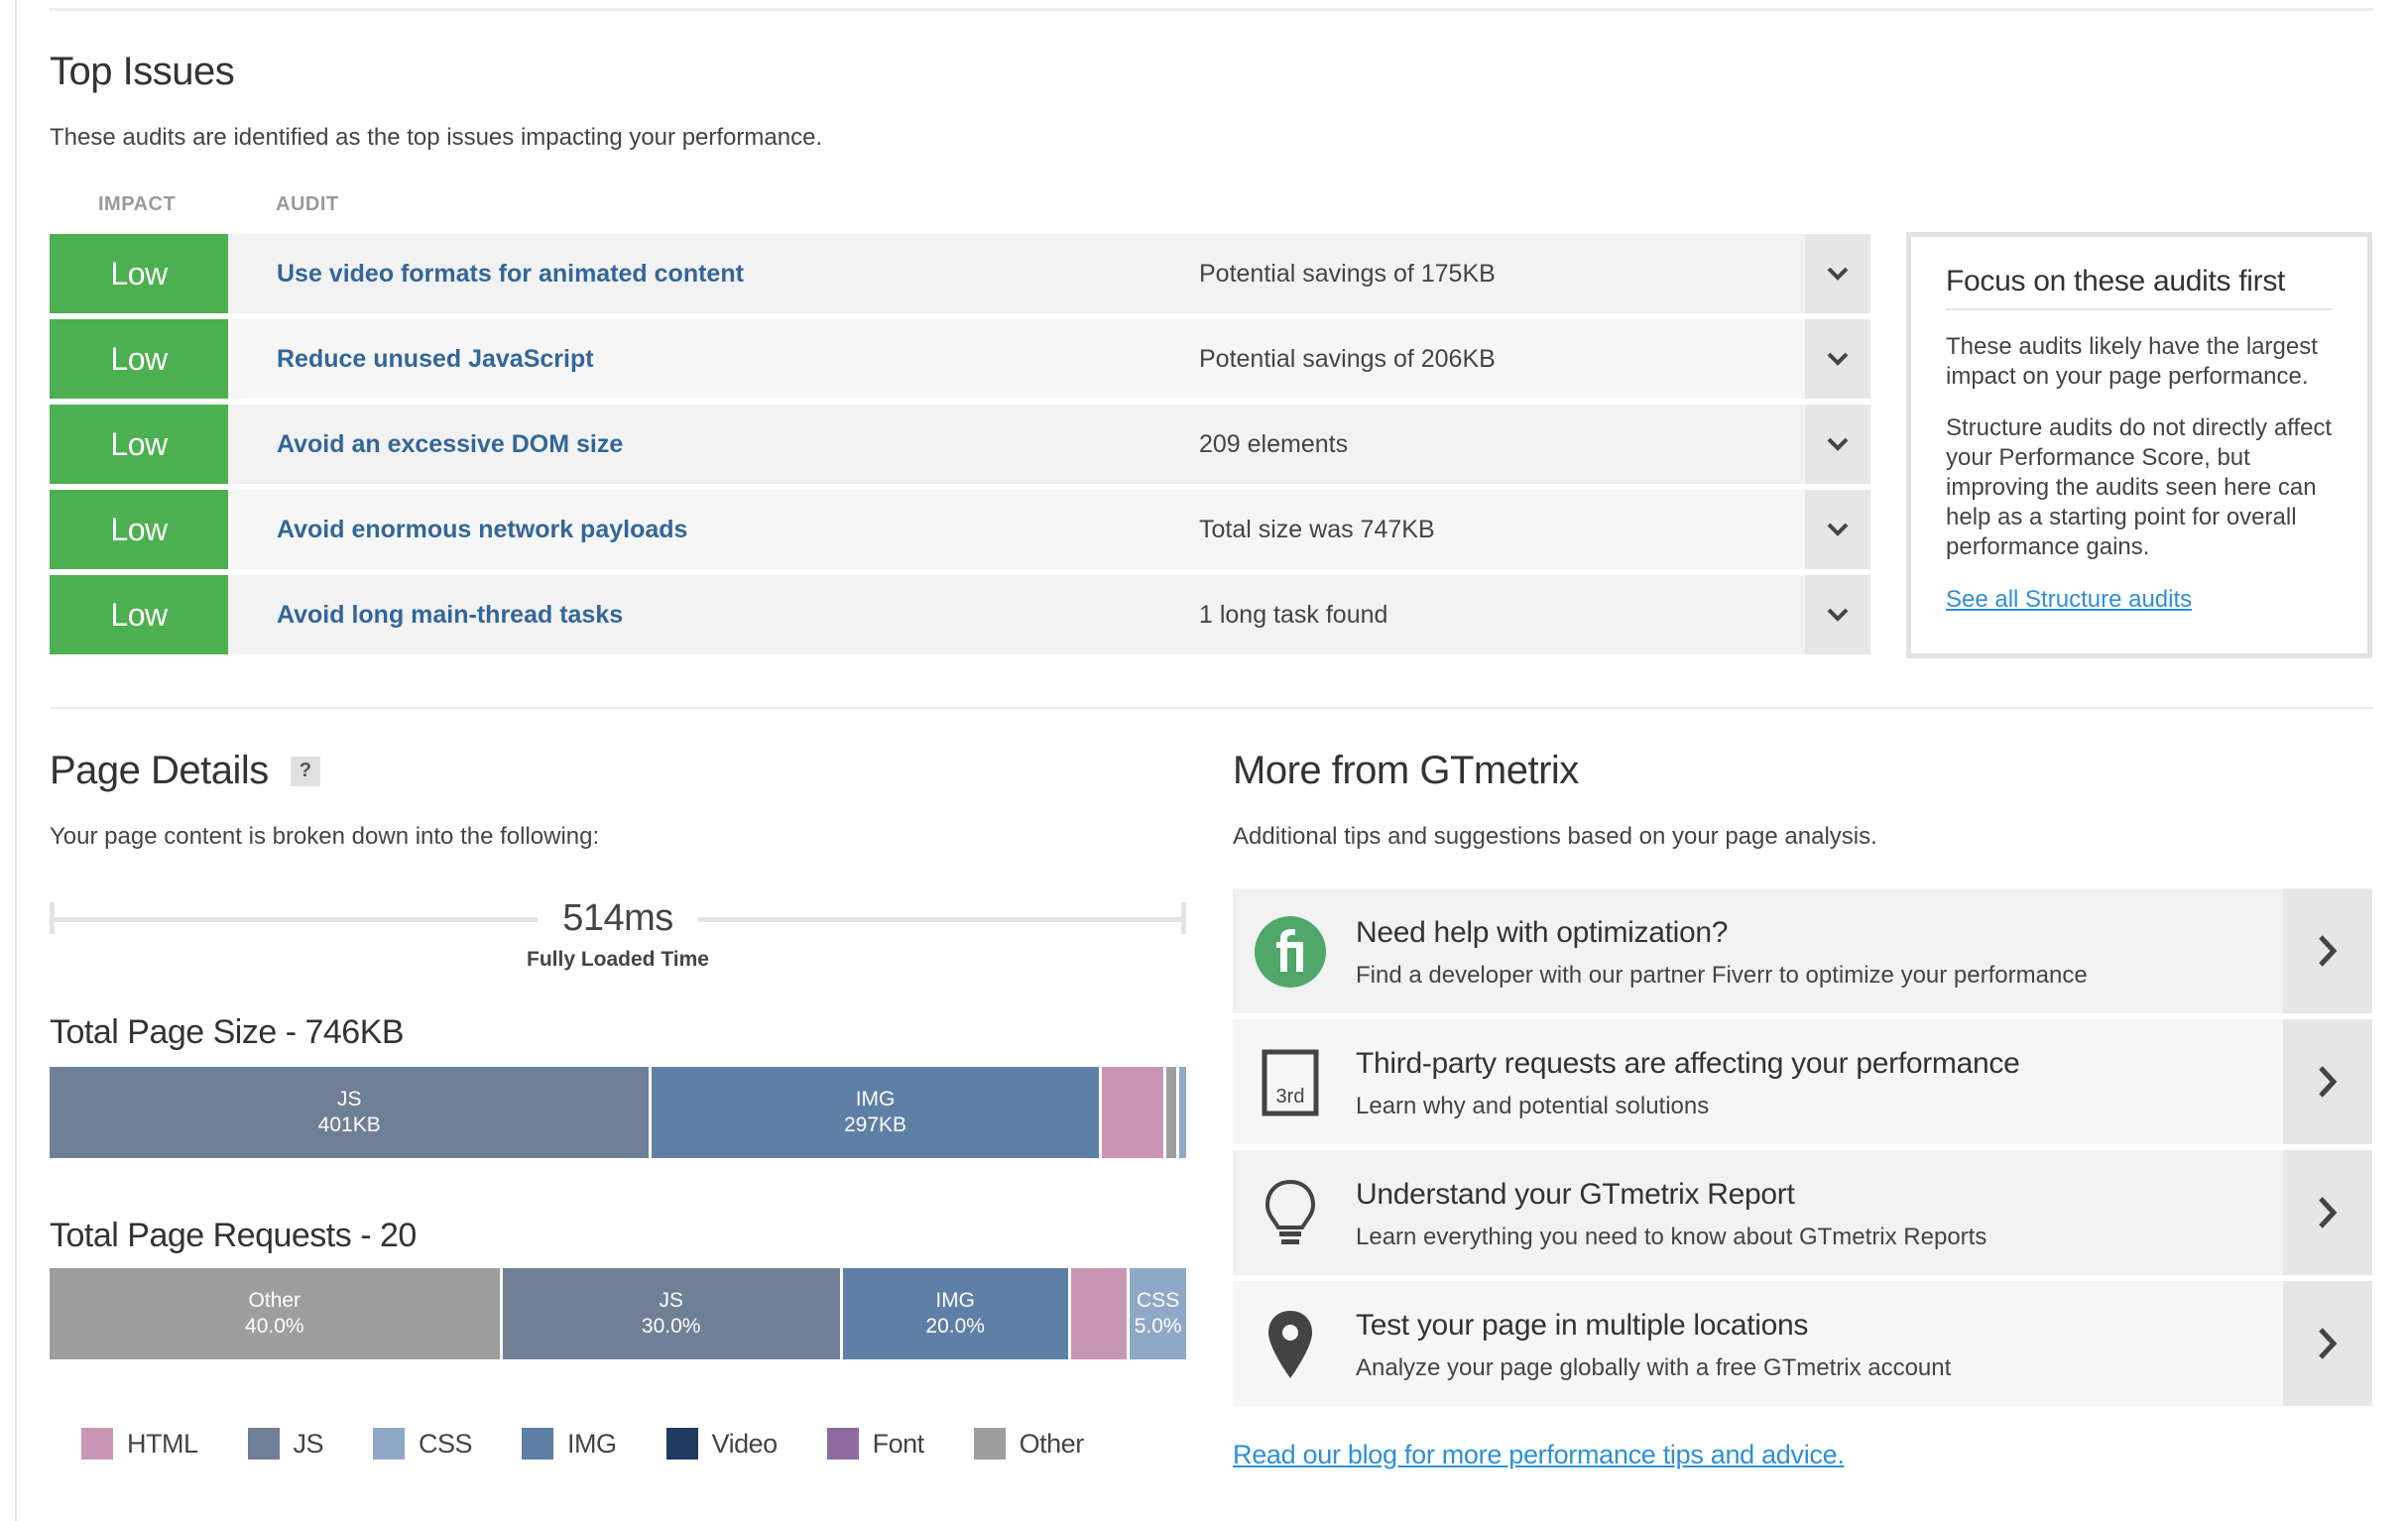 The width and height of the screenshot is (2408, 1521). I want to click on segment-css, so click(1183, 1112).